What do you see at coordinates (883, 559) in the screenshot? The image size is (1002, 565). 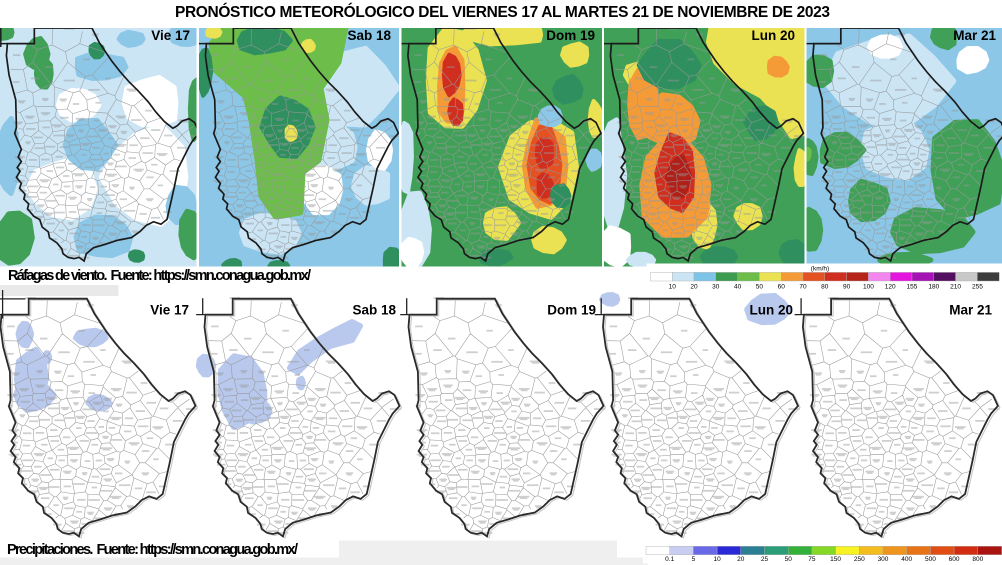 I see `svg-text: 300` at bounding box center [883, 559].